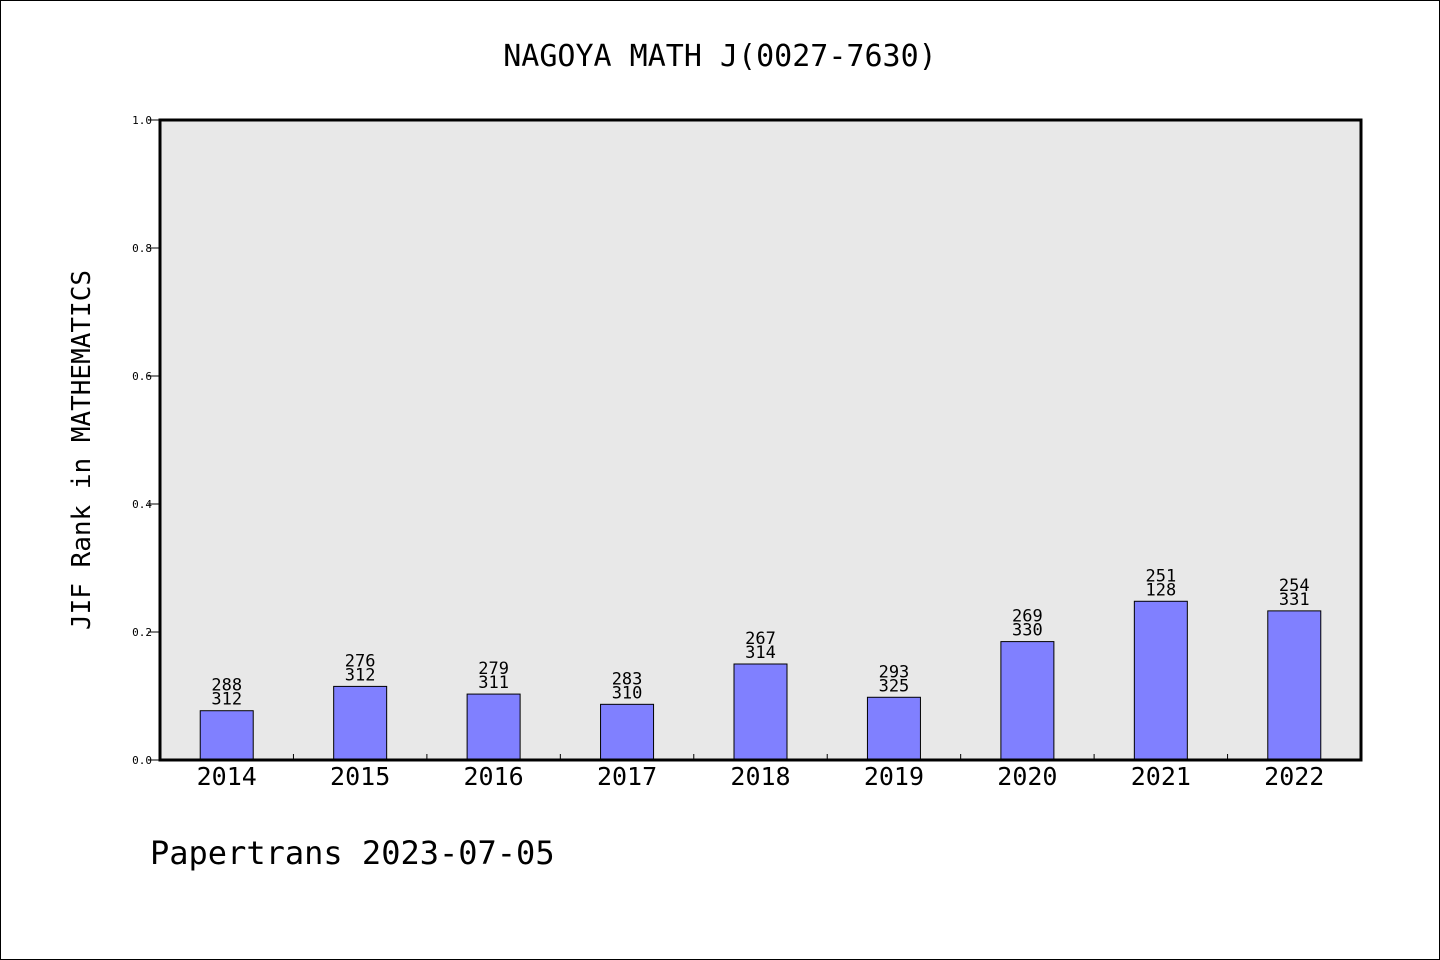 The image size is (1440, 960). What do you see at coordinates (1027, 776) in the screenshot?
I see `x-tick-label: 2020` at bounding box center [1027, 776].